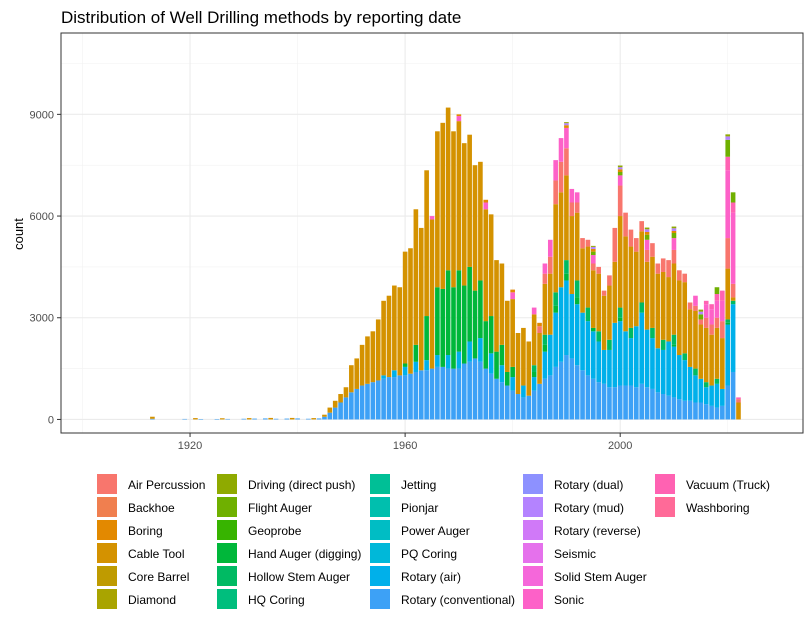  Describe the element at coordinates (429, 554) in the screenshot. I see `legend-label: PQ Coring` at that location.